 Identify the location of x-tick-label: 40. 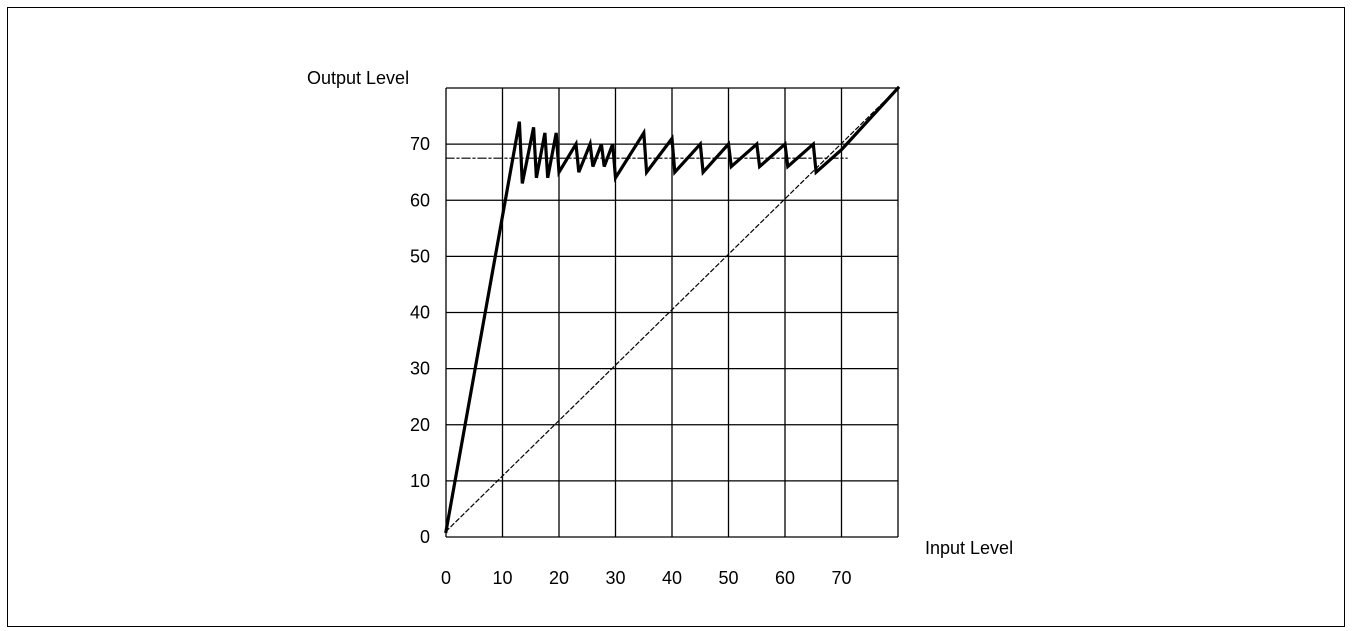
(672, 578).